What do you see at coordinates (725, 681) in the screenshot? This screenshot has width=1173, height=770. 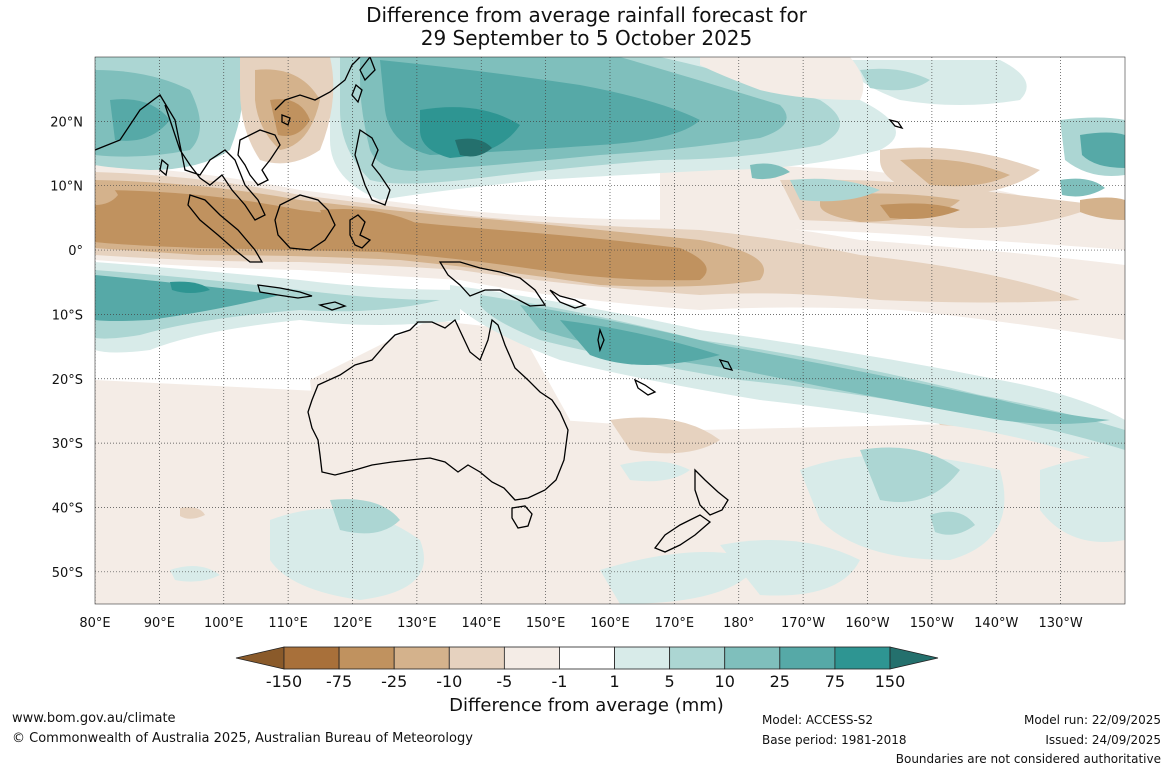 I see `colour-bar-label: 10` at bounding box center [725, 681].